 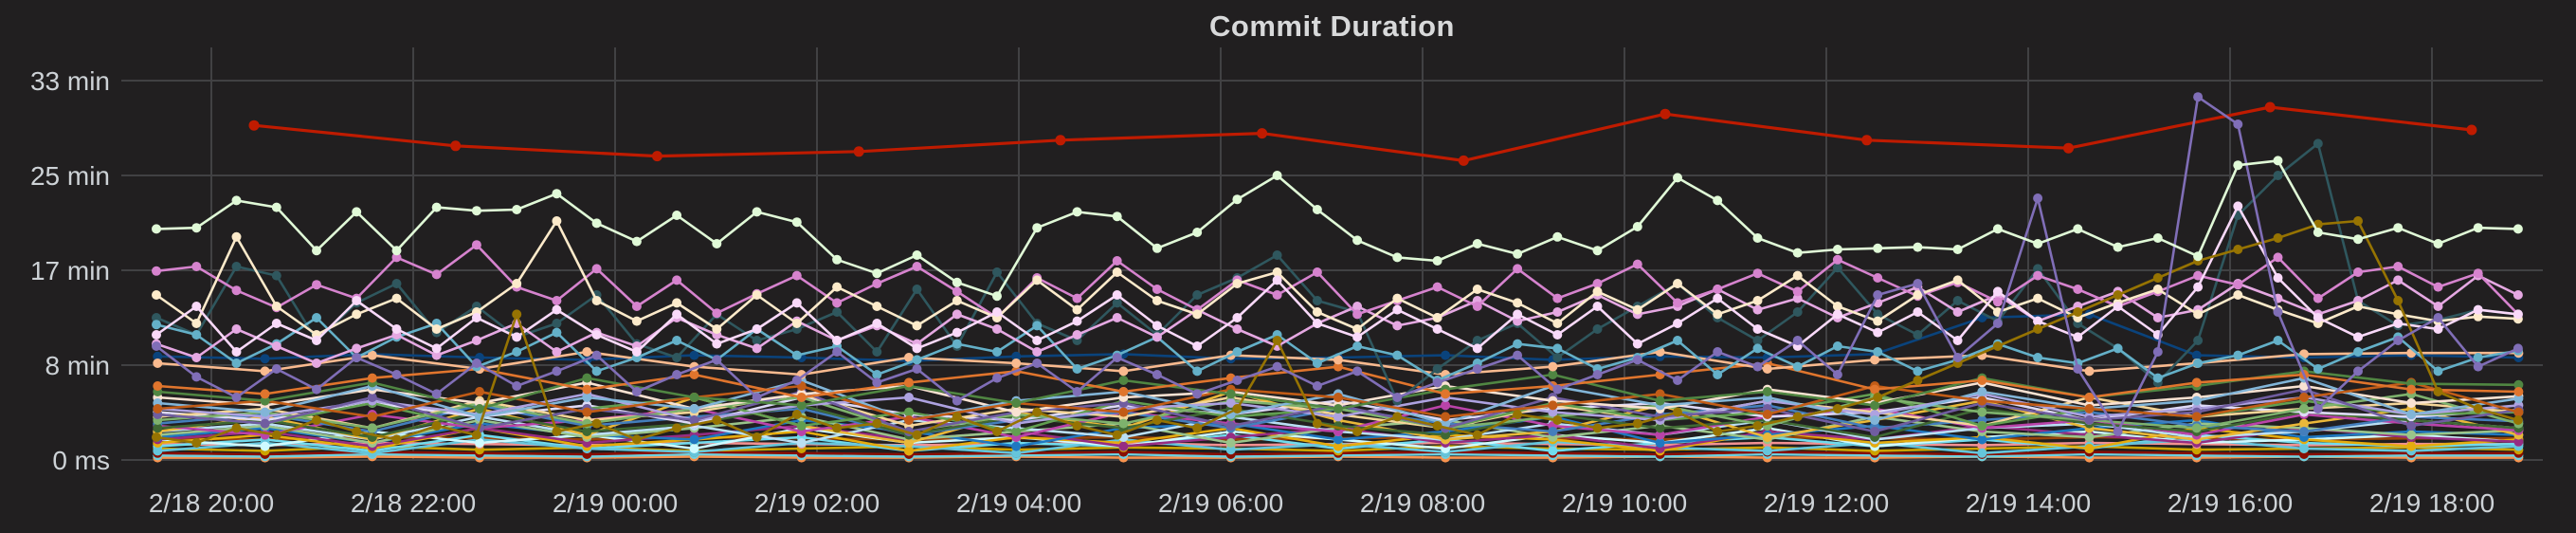 I want to click on svg-text: 2/19 02:00, so click(x=817, y=503).